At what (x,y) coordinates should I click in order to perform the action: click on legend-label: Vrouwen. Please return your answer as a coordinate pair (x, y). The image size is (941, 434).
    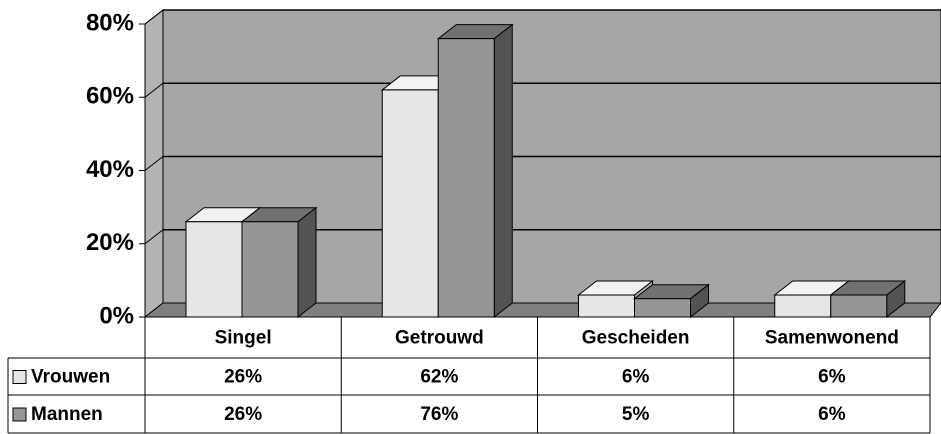
    Looking at the image, I should click on (70, 377).